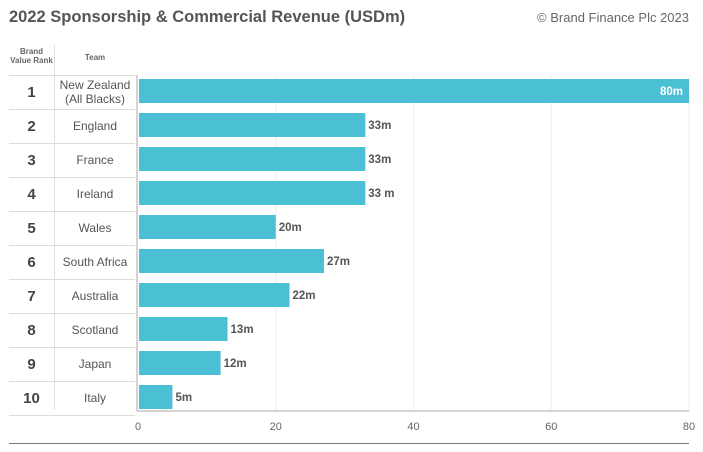  I want to click on rank-header: Brand Value Rank, so click(31, 56).